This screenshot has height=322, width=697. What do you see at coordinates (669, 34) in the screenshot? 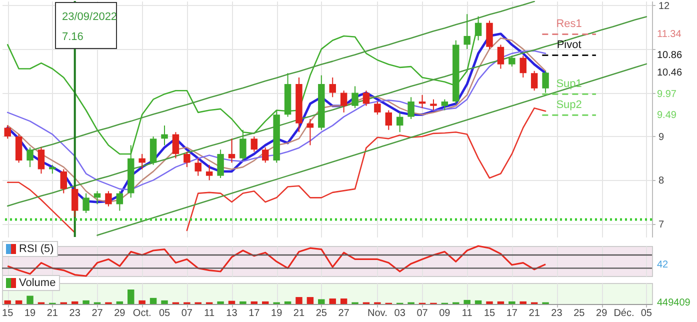
I see `text: 11.34` at bounding box center [669, 34].